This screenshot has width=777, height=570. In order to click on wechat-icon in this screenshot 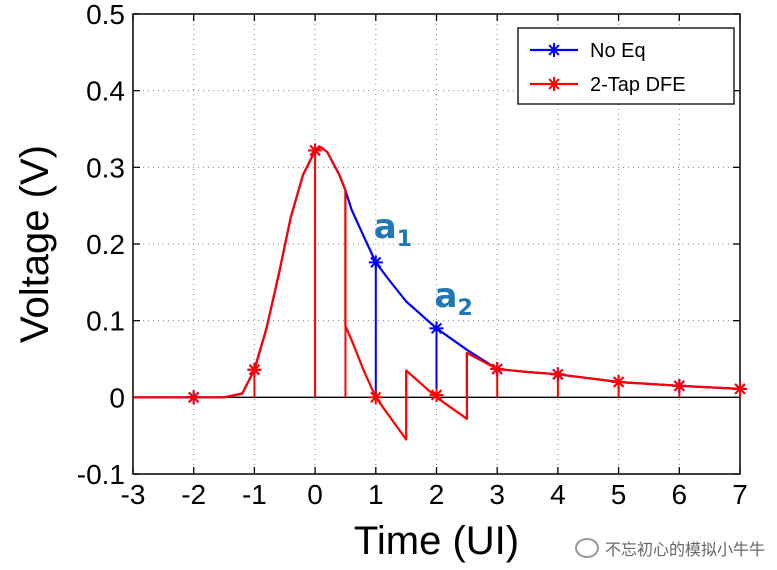, I will do `click(586, 548)`.